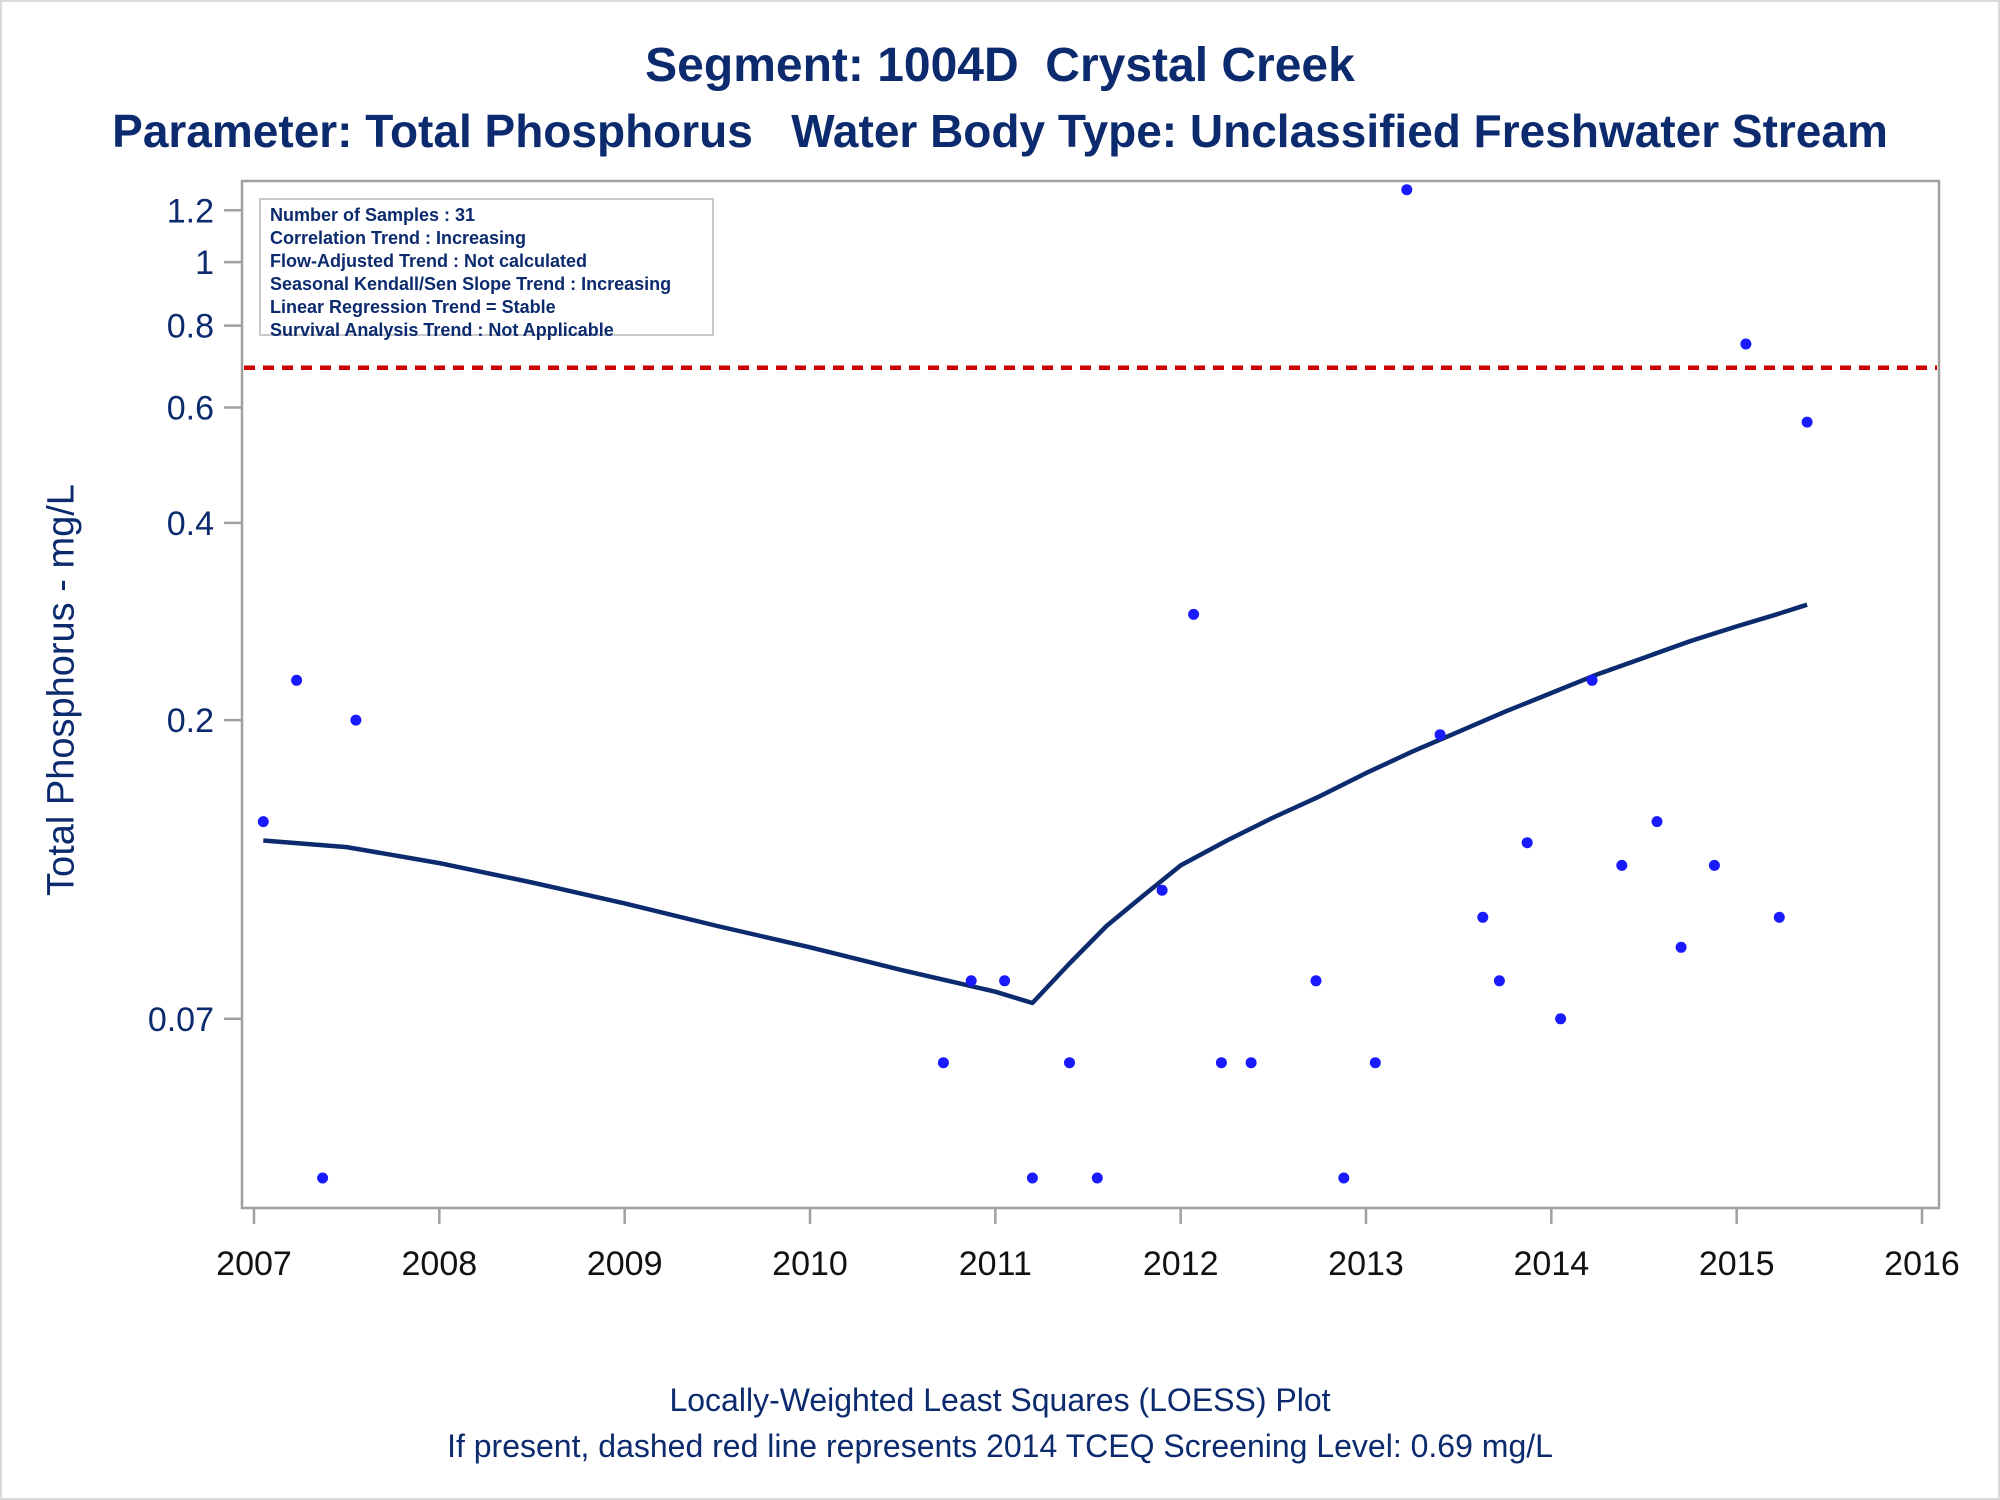  I want to click on x-tick-label: 2009, so click(625, 1264).